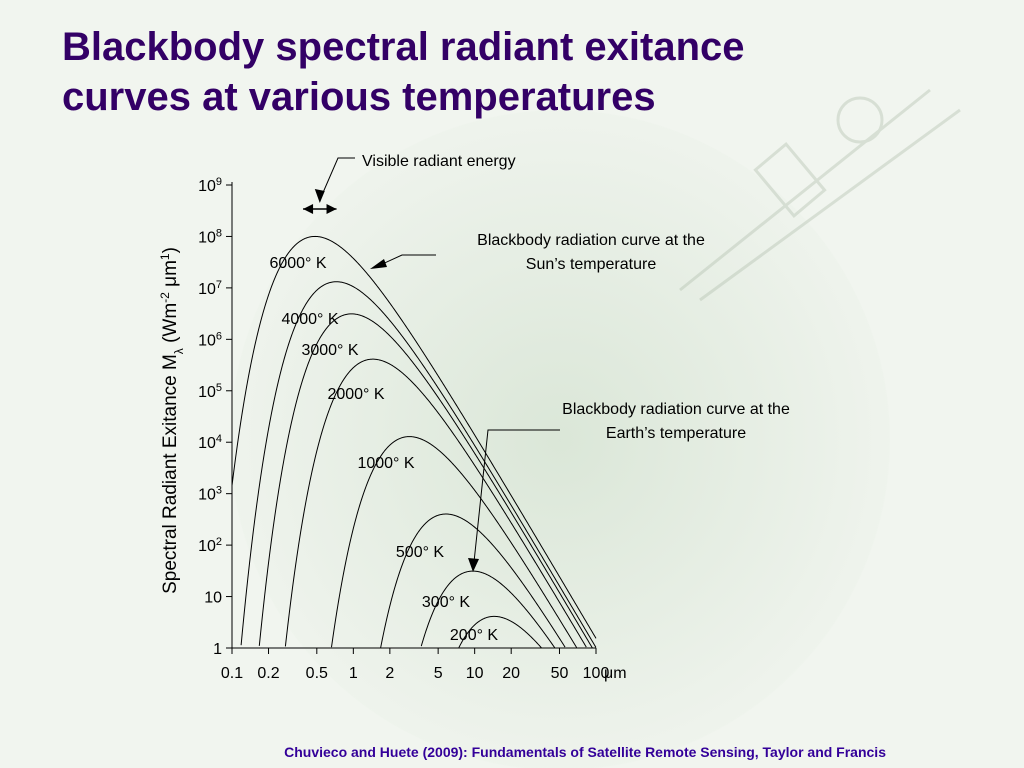  What do you see at coordinates (378, 264) in the screenshot?
I see `sun-arrowhead` at bounding box center [378, 264].